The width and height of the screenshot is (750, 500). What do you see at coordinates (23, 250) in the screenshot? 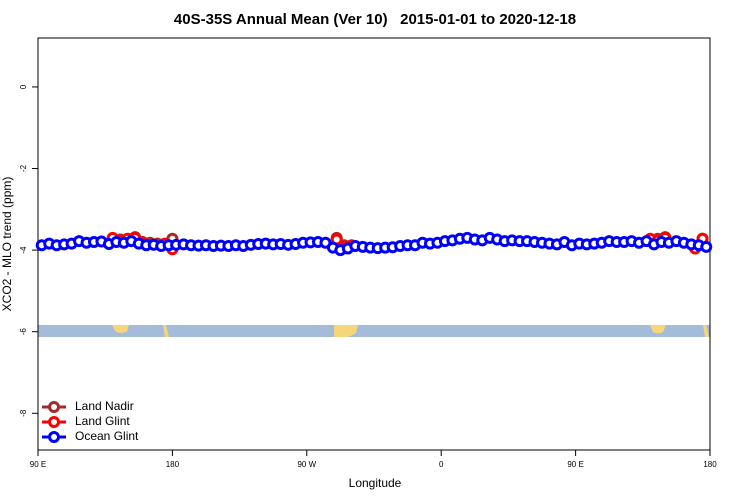
I see `y-tick-label: -4` at bounding box center [23, 250].